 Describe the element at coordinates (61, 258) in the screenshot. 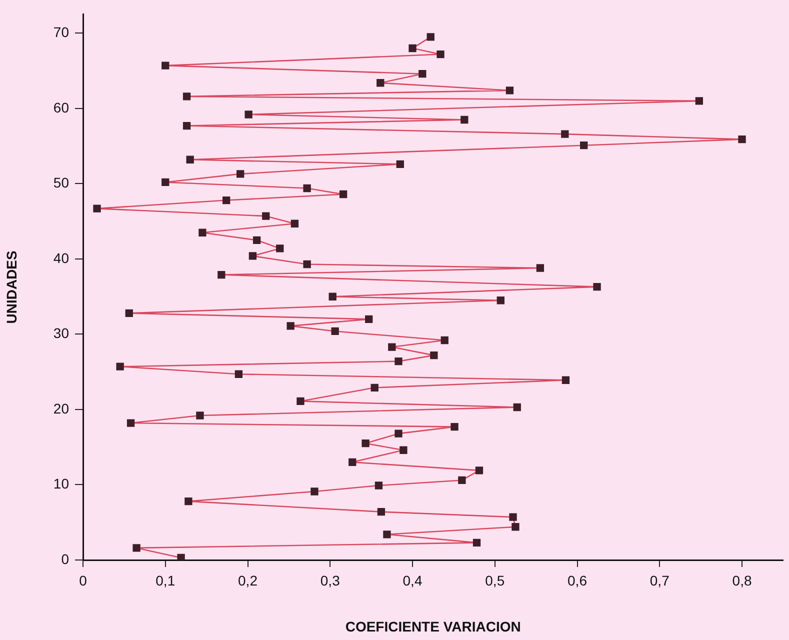

I see `y-tick-label: 40` at that location.